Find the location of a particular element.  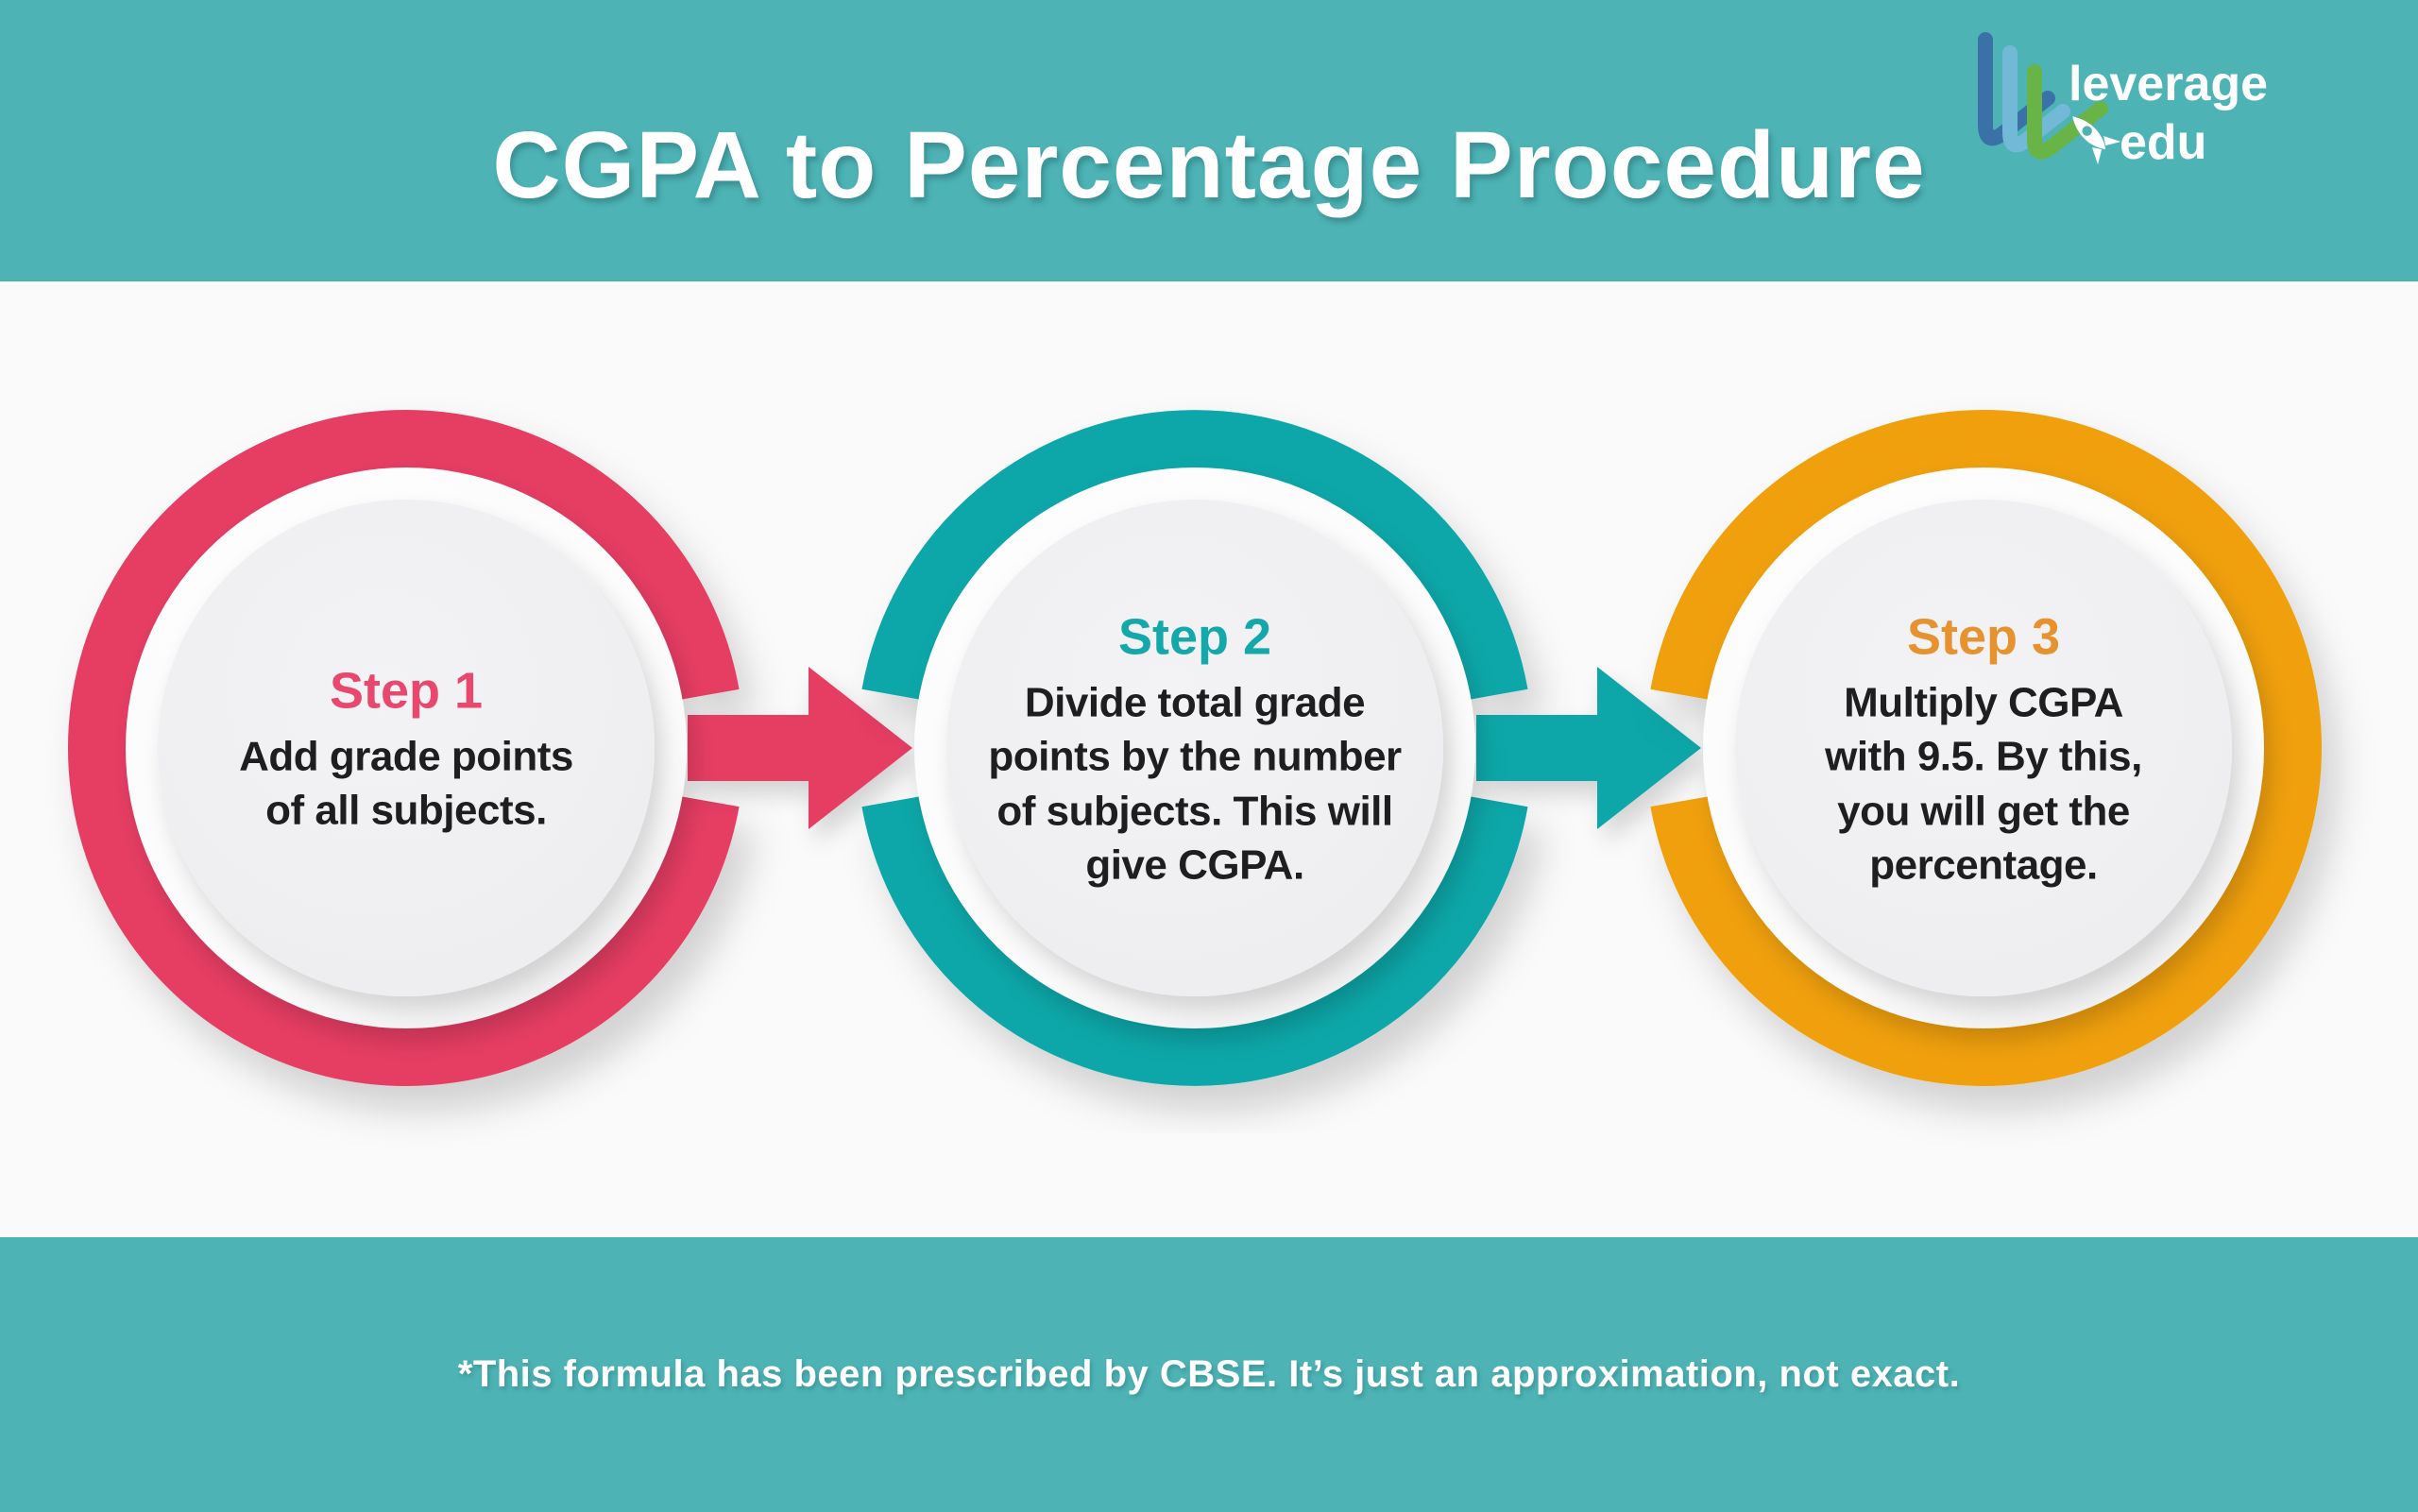

step3-title: Step 3 is located at coordinates (1984, 637).